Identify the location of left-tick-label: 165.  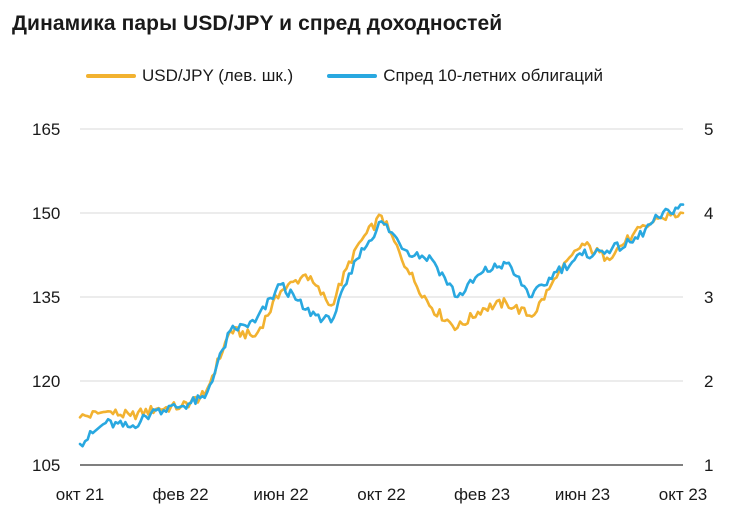
(46, 129).